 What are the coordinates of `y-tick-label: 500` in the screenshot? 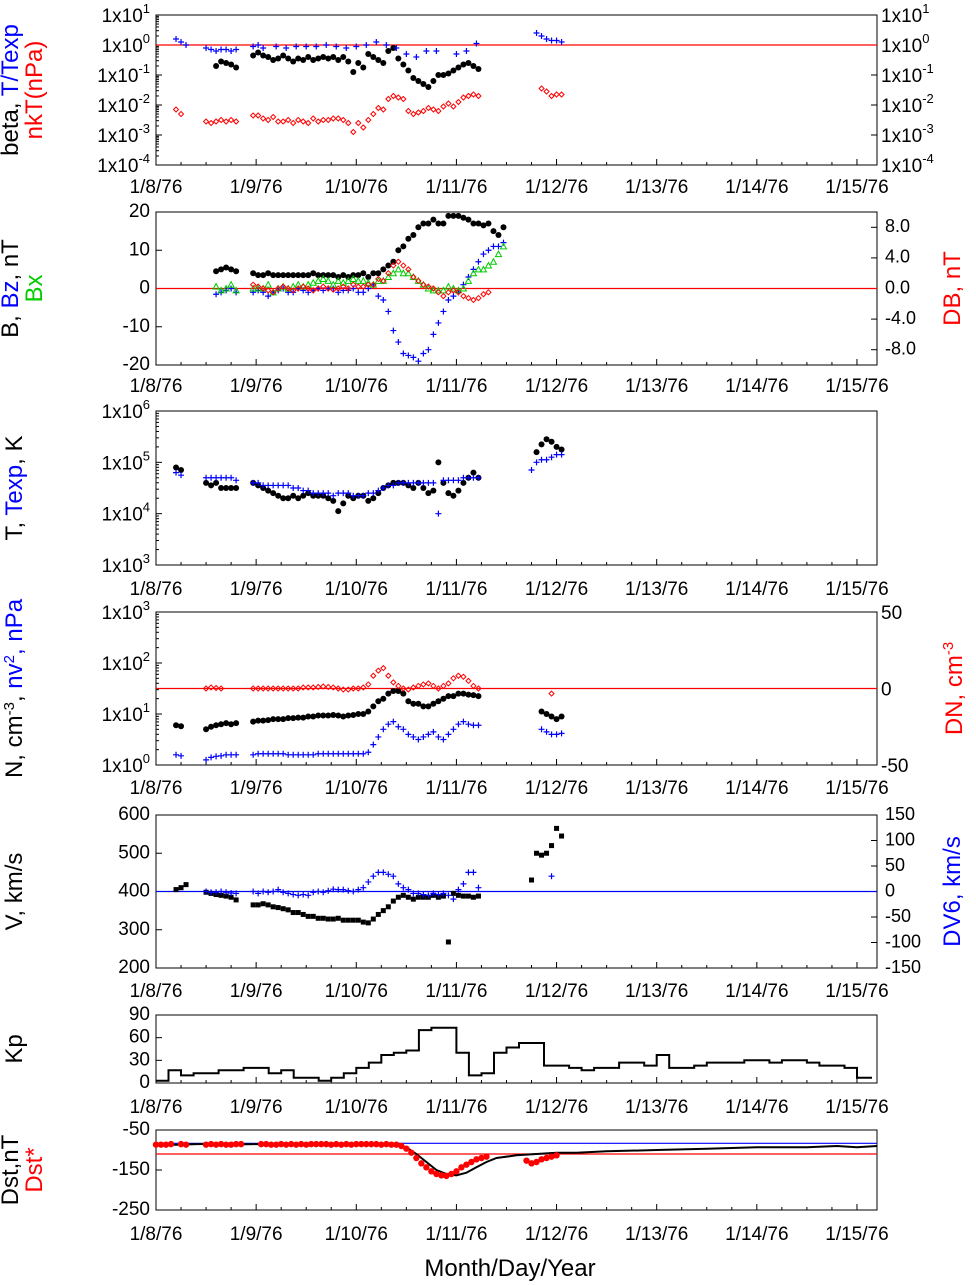 It's located at (134, 852).